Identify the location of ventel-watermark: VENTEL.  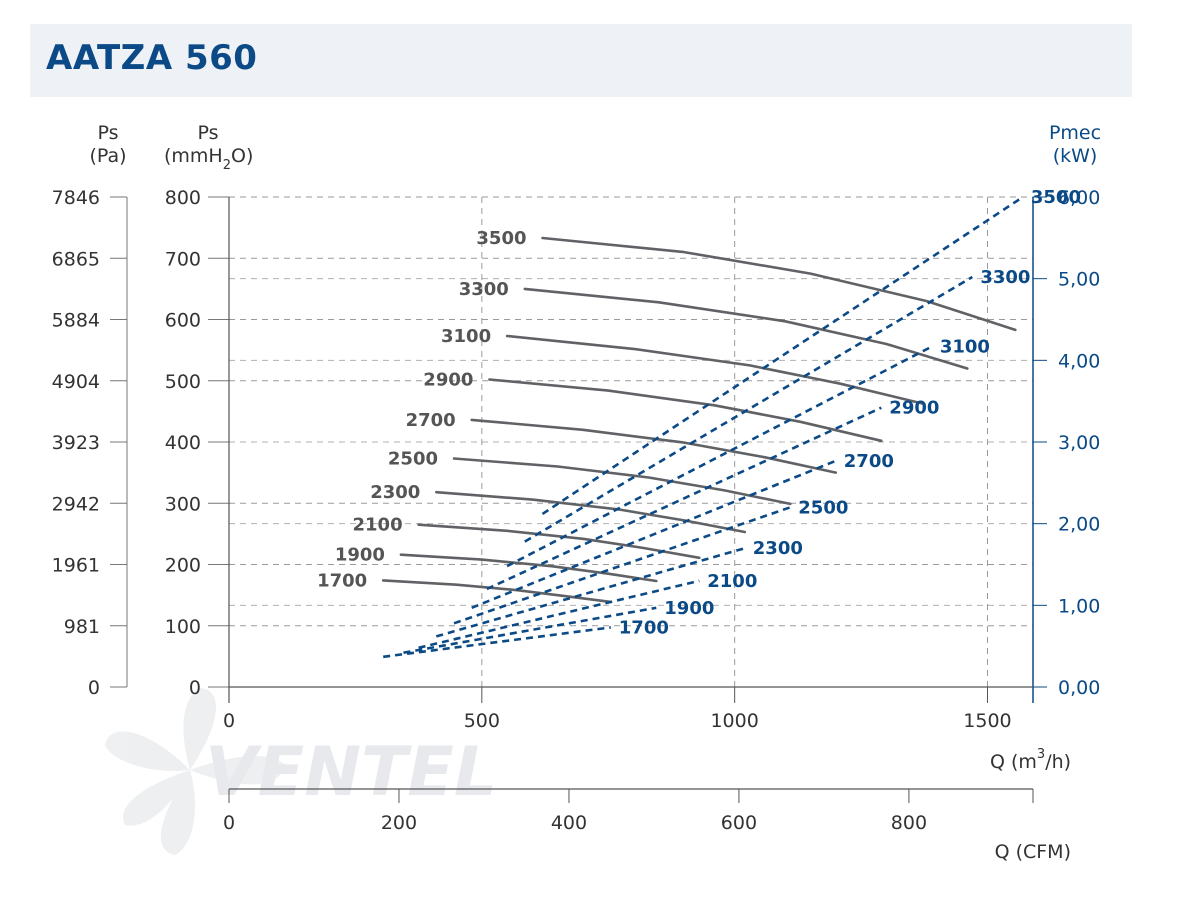
(301, 771).